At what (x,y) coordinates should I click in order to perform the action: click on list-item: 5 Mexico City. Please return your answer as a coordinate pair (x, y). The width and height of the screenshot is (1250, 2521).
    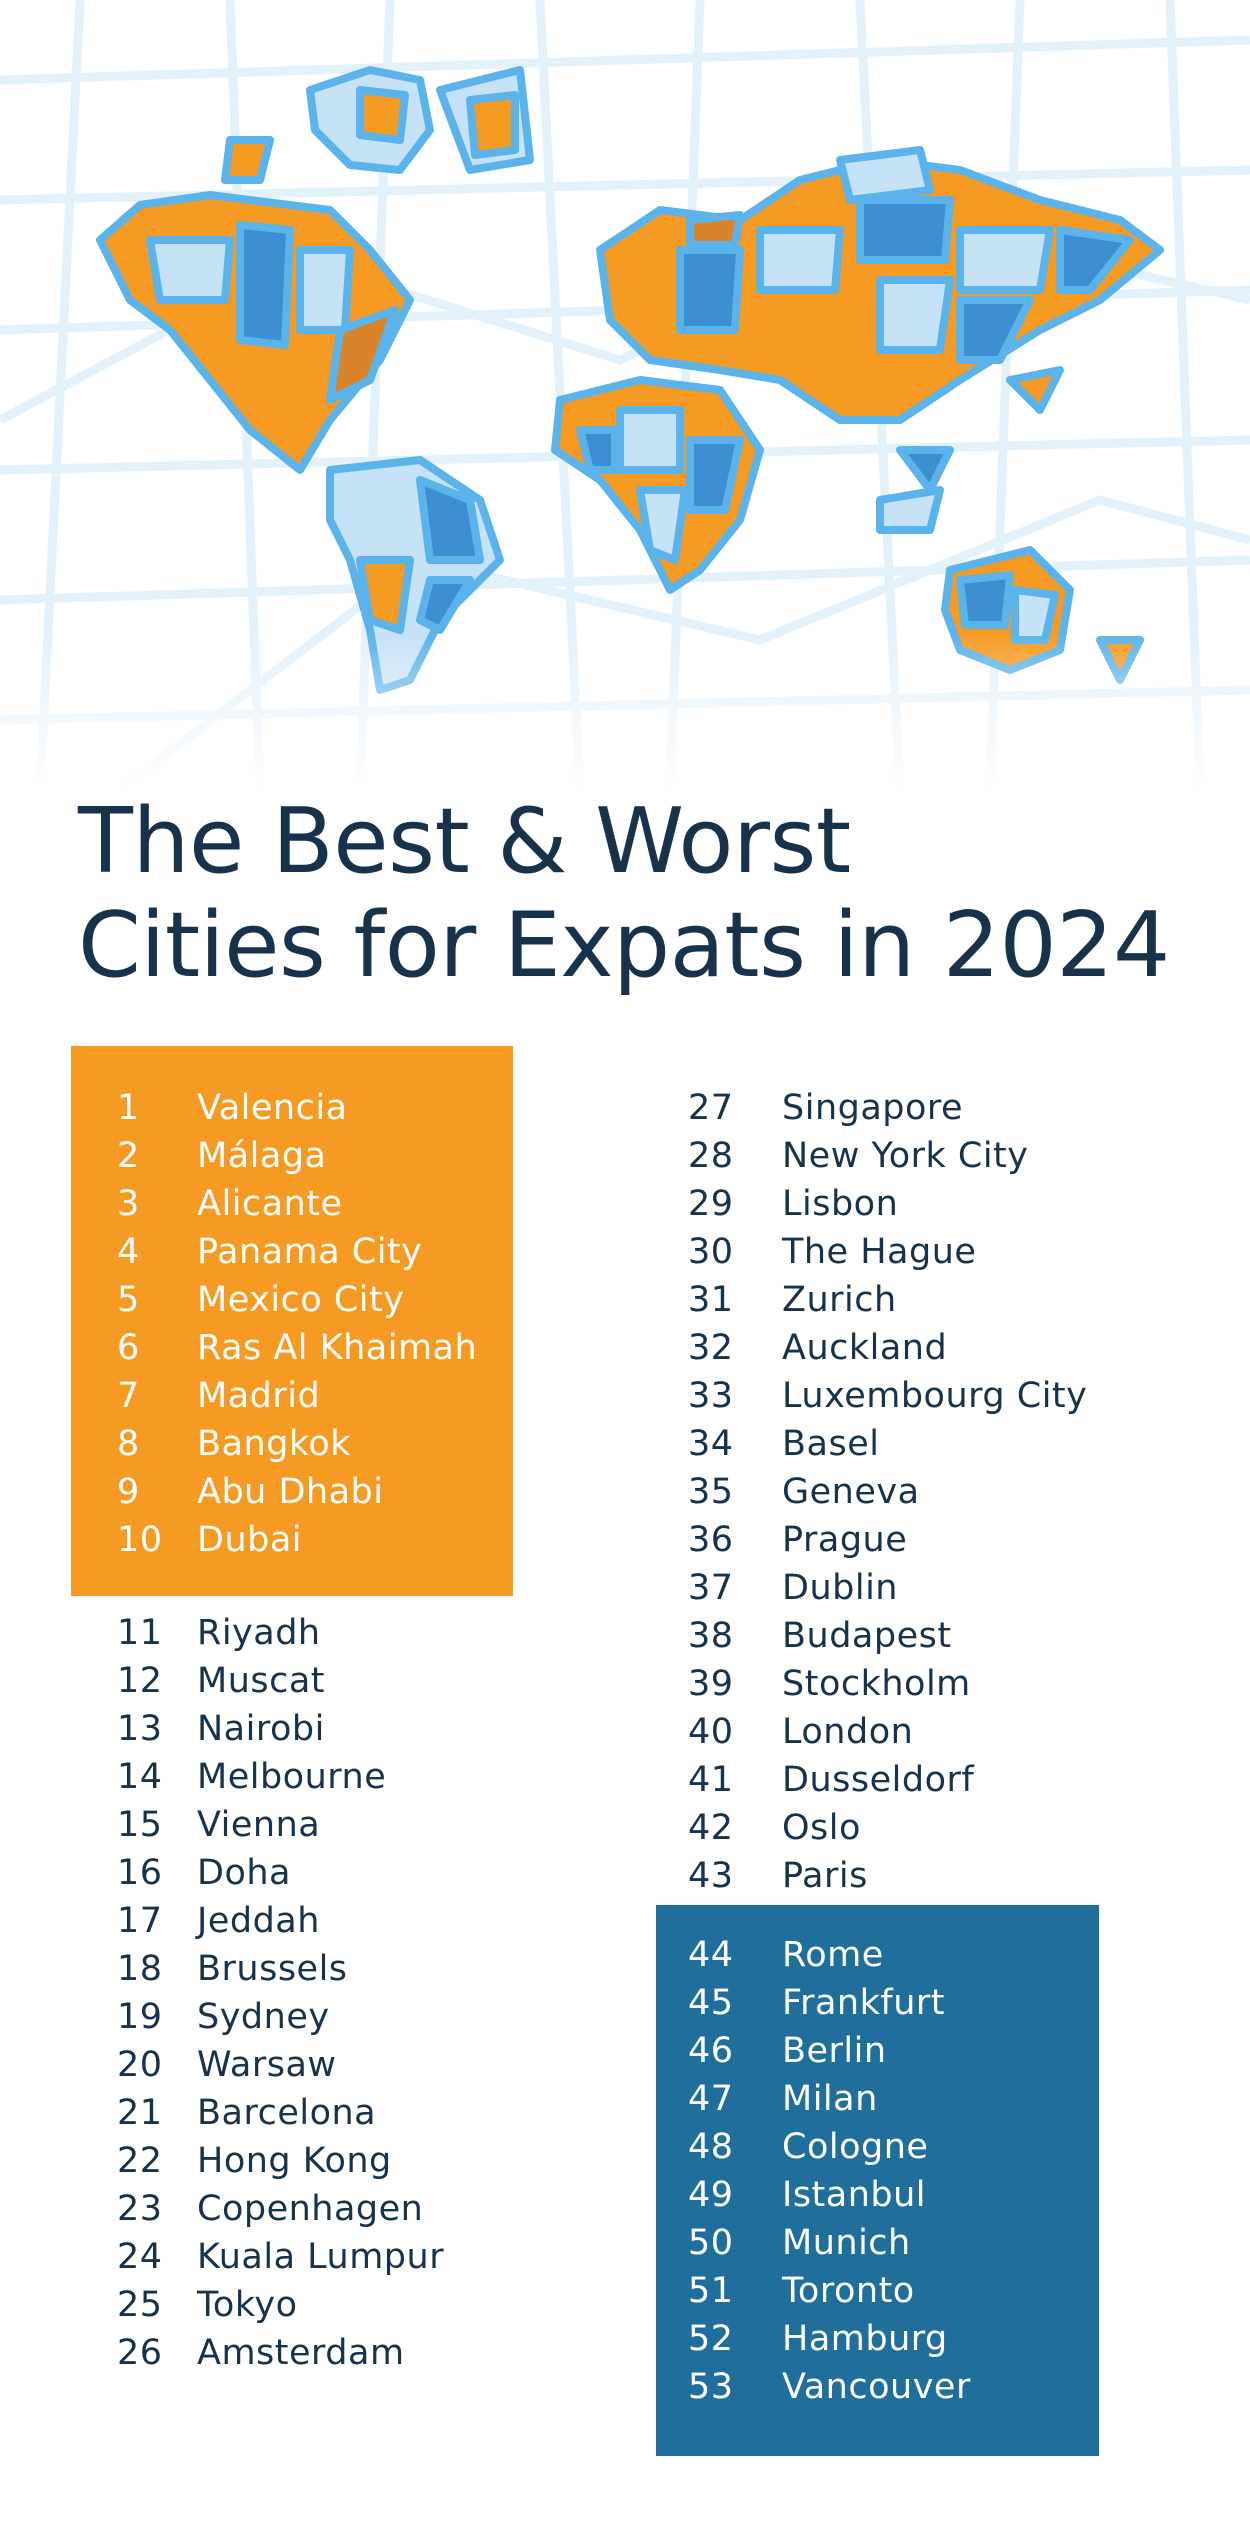
    Looking at the image, I should click on (274, 1300).